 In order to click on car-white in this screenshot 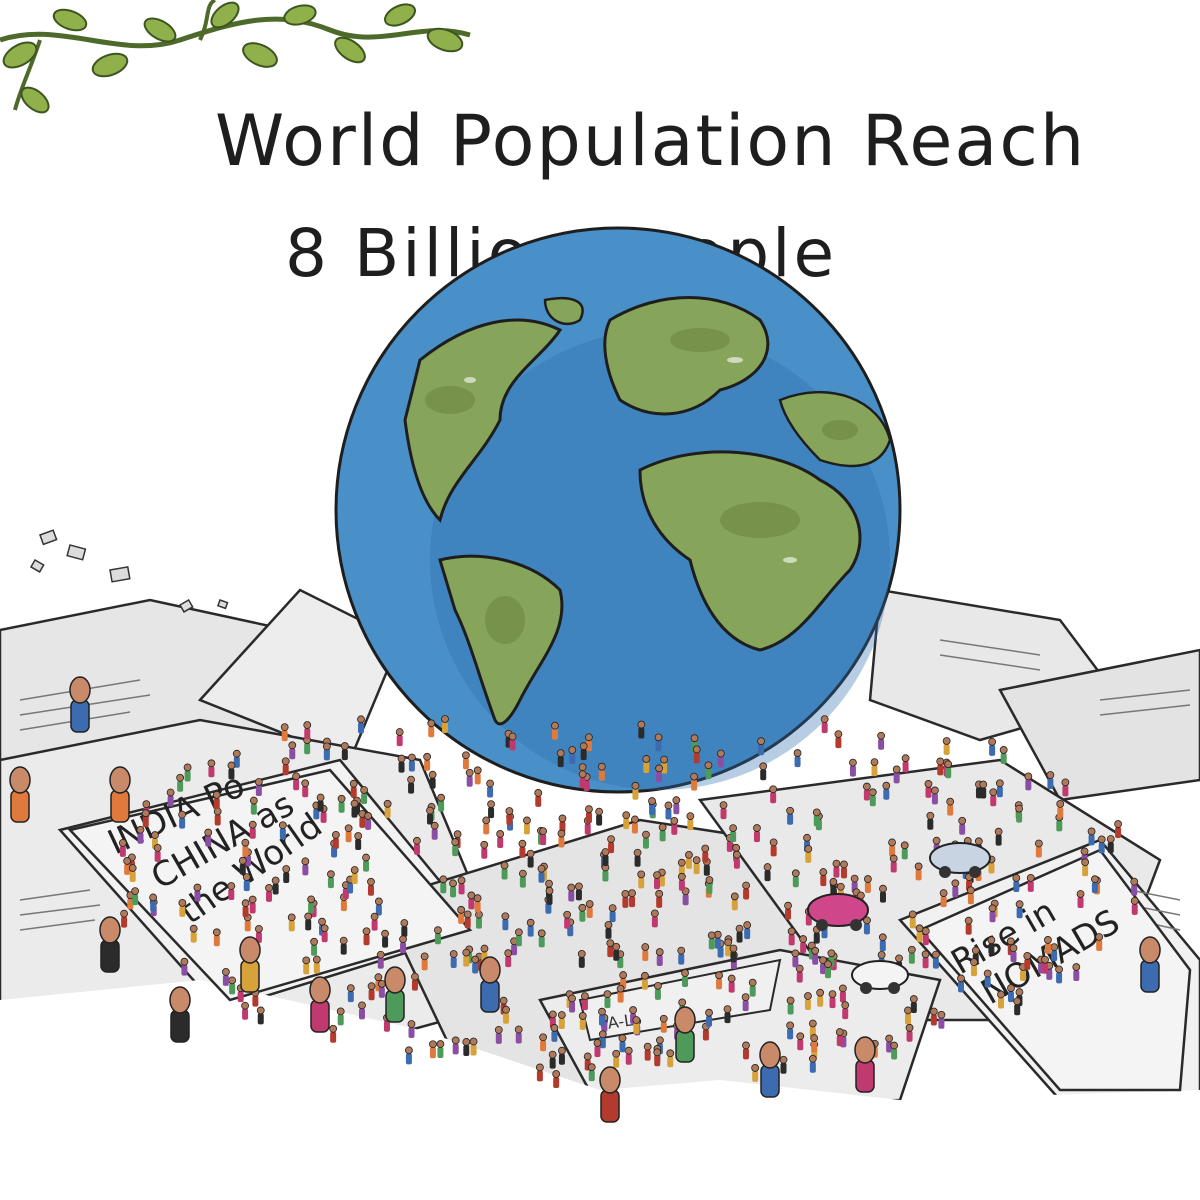, I will do `click(880, 977)`.